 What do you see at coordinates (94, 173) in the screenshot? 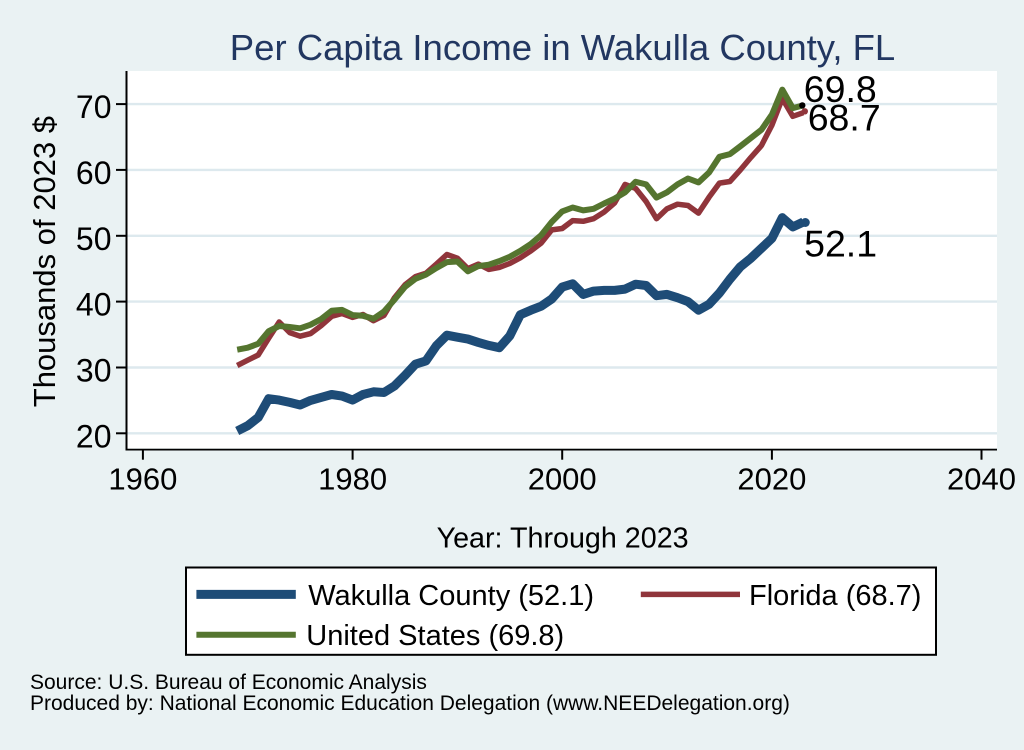
I see `svg-text: 60` at bounding box center [94, 173].